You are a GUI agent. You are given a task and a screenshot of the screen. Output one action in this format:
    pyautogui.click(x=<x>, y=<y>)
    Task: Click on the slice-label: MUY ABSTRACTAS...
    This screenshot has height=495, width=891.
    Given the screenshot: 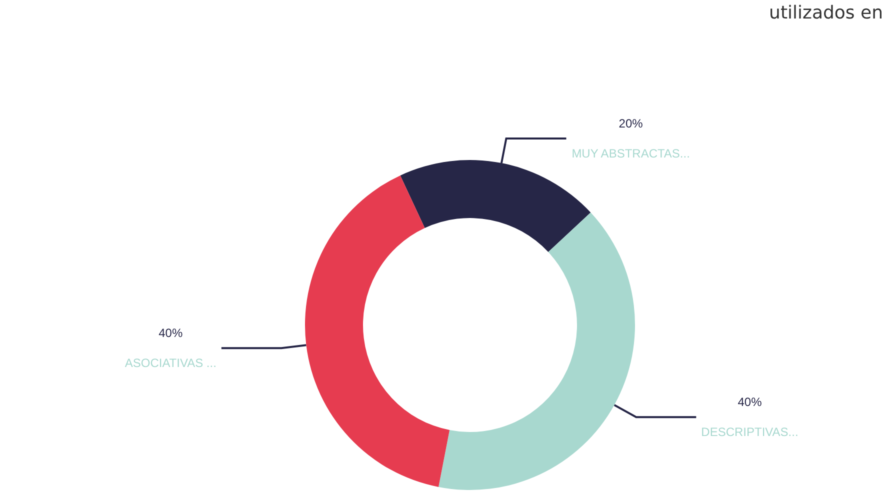 What is the action you would take?
    pyautogui.click(x=631, y=153)
    